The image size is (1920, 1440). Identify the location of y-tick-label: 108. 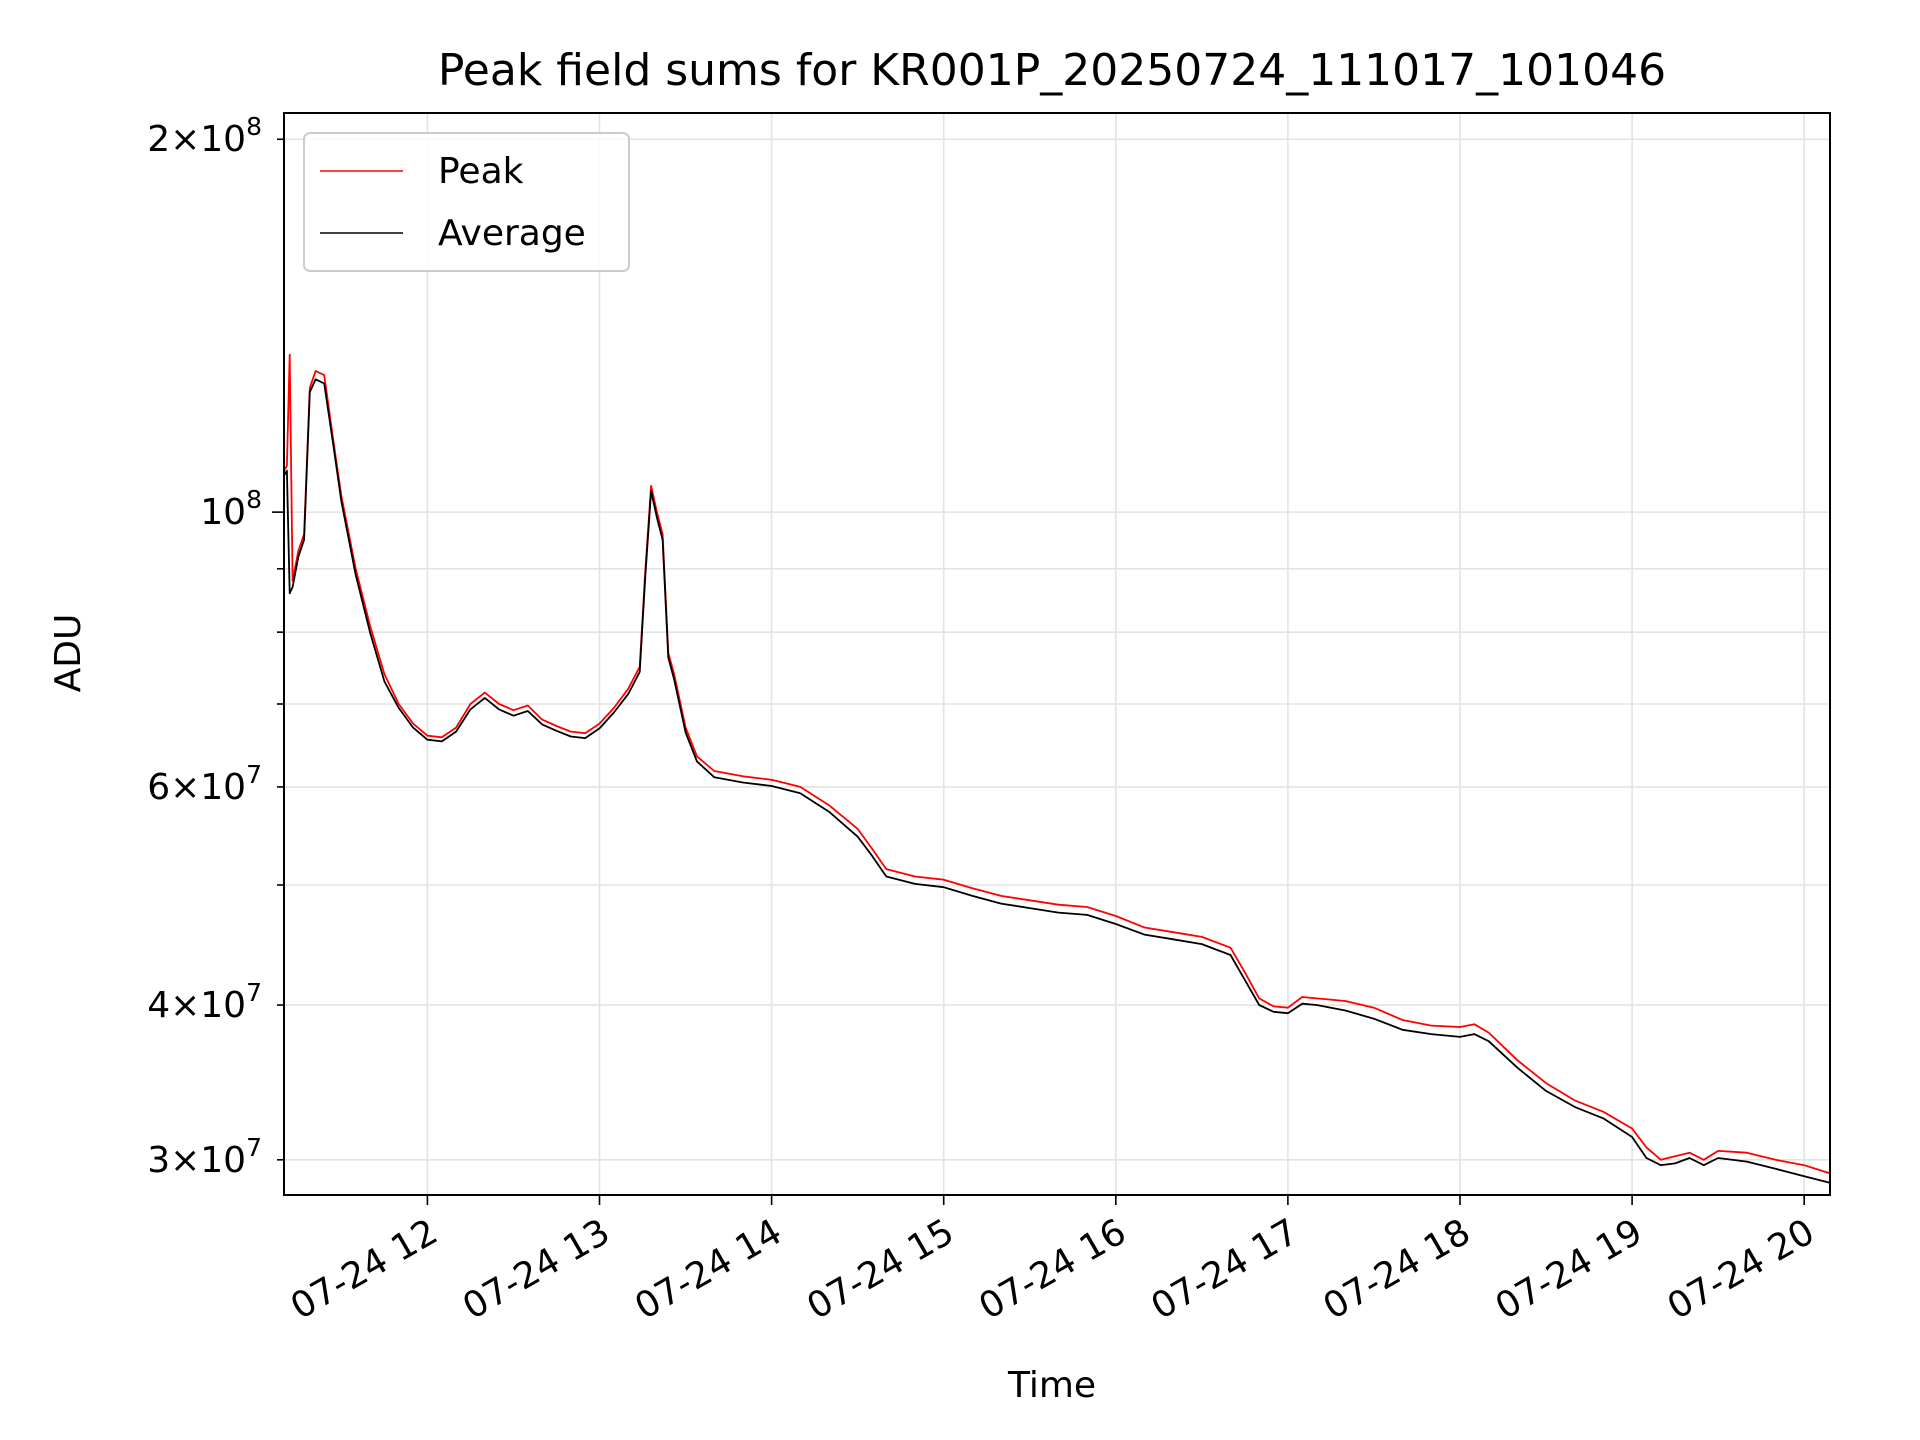
(231, 509).